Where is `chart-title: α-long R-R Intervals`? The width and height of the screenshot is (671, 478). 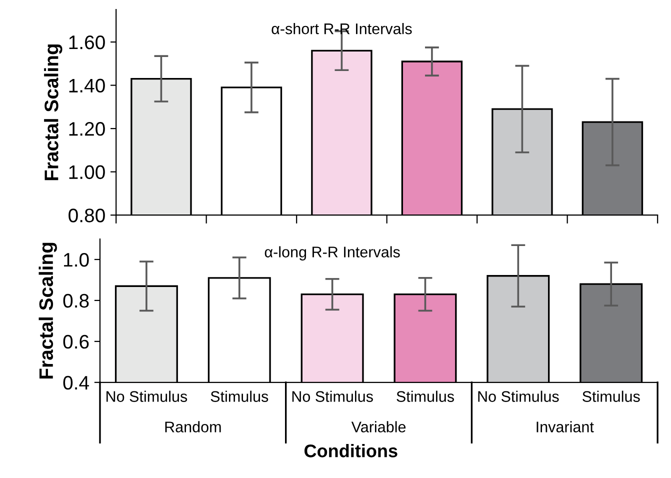 chart-title: α-long R-R Intervals is located at coordinates (332, 253).